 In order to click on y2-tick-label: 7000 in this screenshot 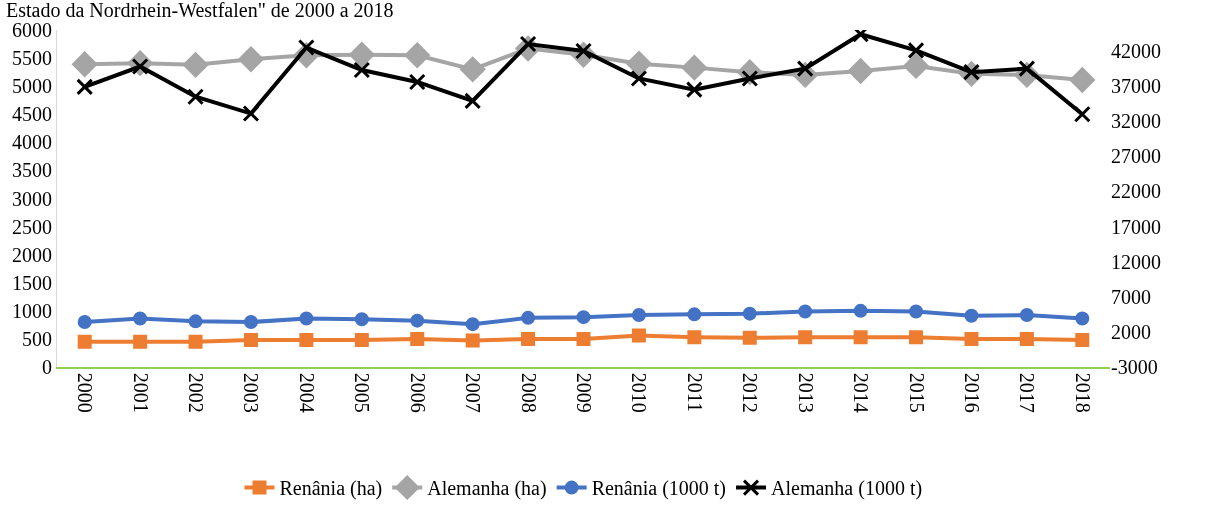, I will do `click(1131, 296)`.